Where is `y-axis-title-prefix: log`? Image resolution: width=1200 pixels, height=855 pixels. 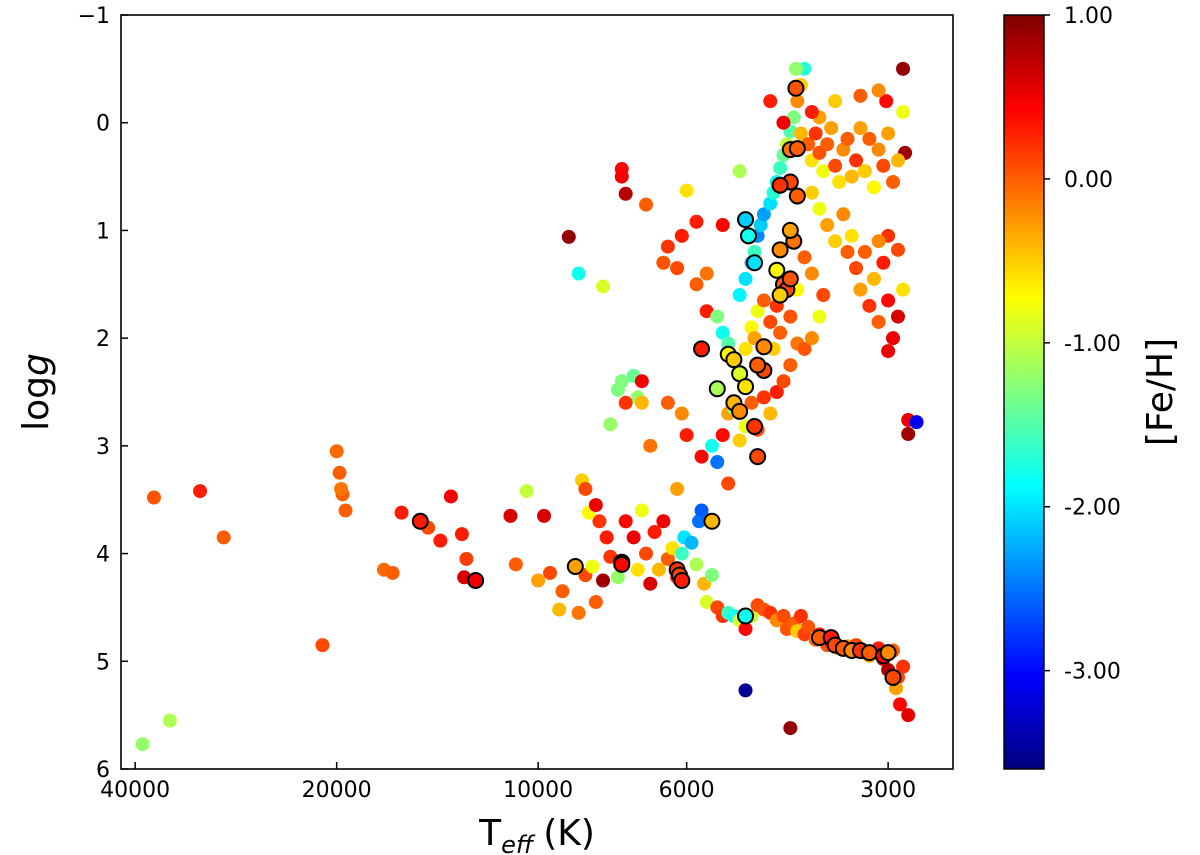
y-axis-title-prefix: log is located at coordinates (36, 403).